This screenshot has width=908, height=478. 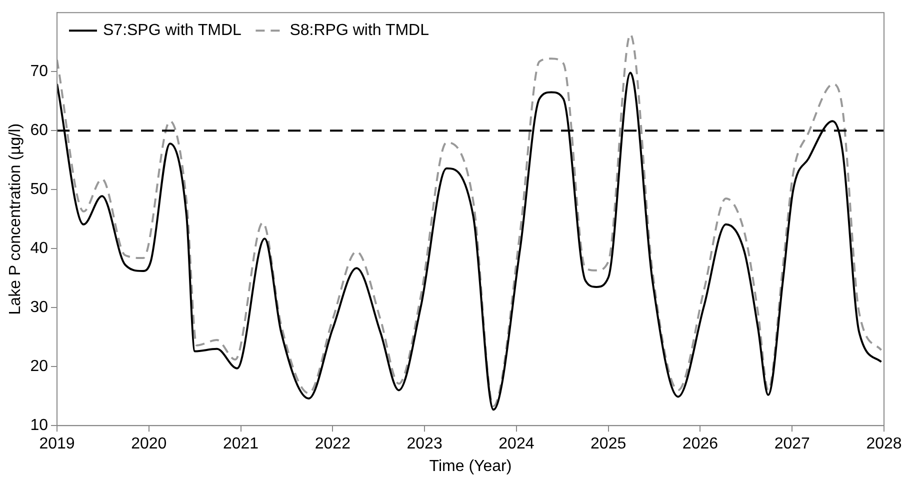 What do you see at coordinates (608, 444) in the screenshot?
I see `x-tick-label: 2025` at bounding box center [608, 444].